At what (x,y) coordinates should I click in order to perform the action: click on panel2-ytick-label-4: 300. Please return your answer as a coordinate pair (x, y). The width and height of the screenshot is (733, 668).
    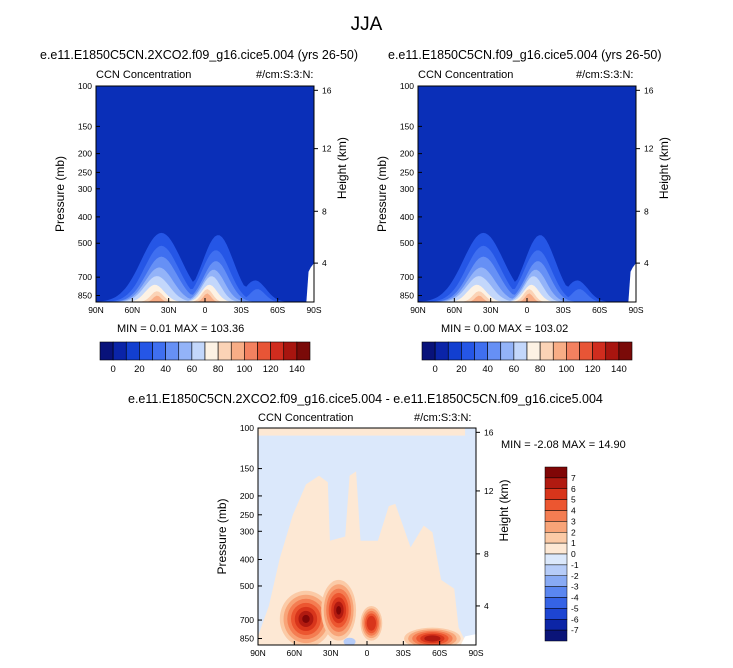
    Looking at the image, I should click on (407, 189).